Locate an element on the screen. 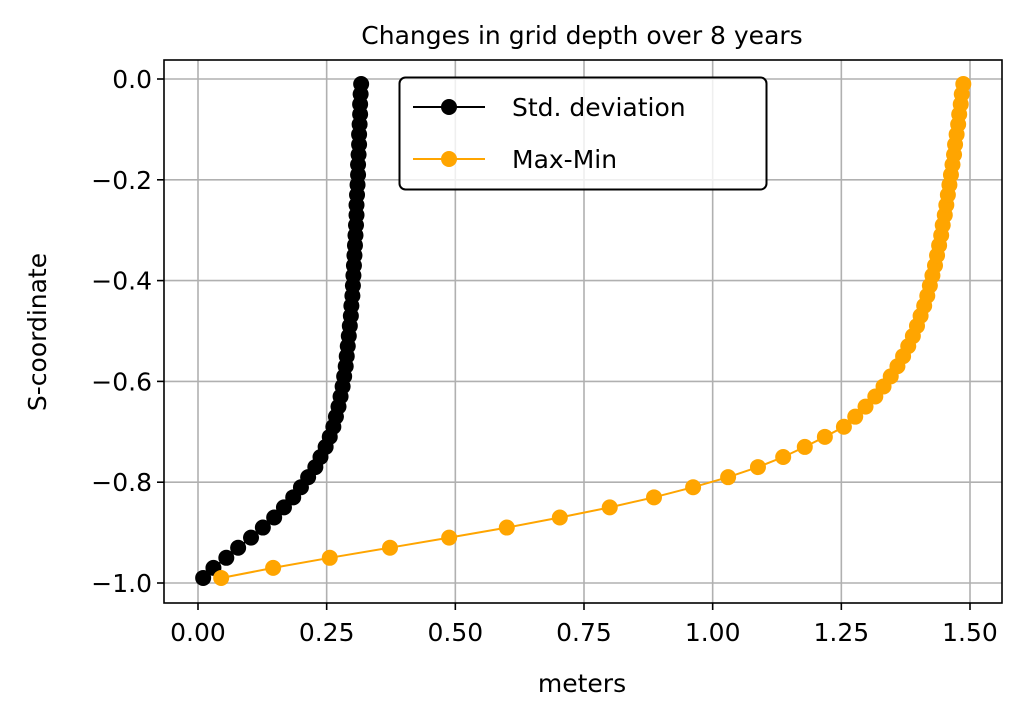 This screenshot has width=1025, height=717. legend: Std. deviation Max-Min is located at coordinates (583, 133).